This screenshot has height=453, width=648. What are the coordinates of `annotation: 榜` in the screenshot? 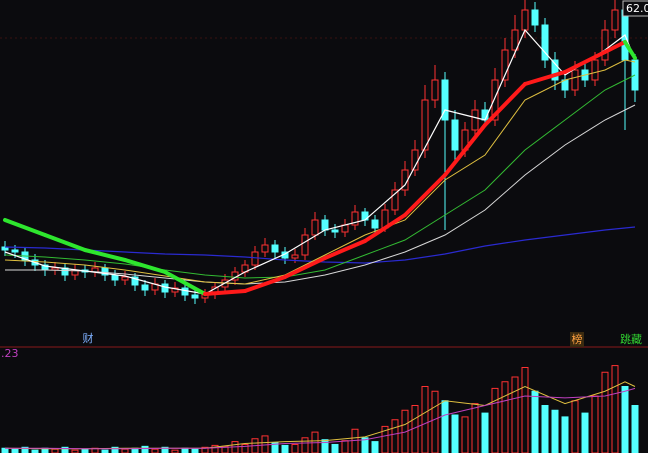 It's located at (577, 339).